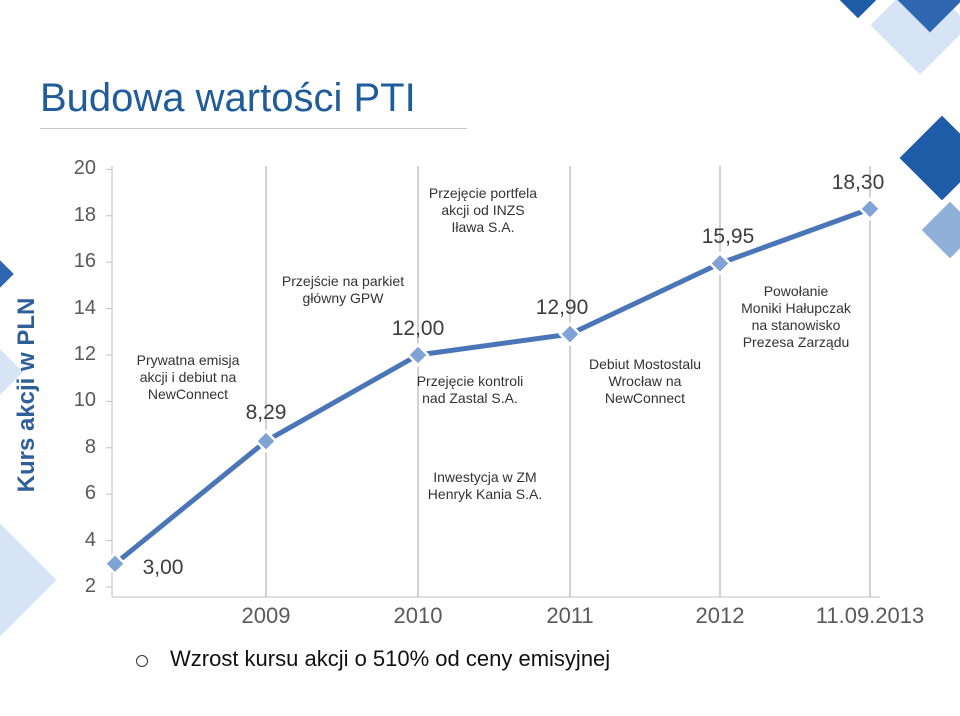  What do you see at coordinates (562, 308) in the screenshot?
I see `data-label: 12,90` at bounding box center [562, 308].